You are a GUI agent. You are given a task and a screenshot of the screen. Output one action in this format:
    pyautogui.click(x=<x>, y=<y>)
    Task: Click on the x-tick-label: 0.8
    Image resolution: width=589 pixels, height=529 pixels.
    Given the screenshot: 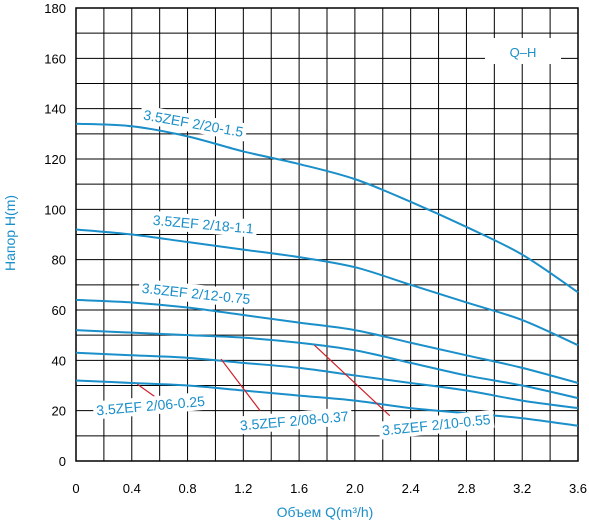 What is the action you would take?
    pyautogui.click(x=188, y=488)
    